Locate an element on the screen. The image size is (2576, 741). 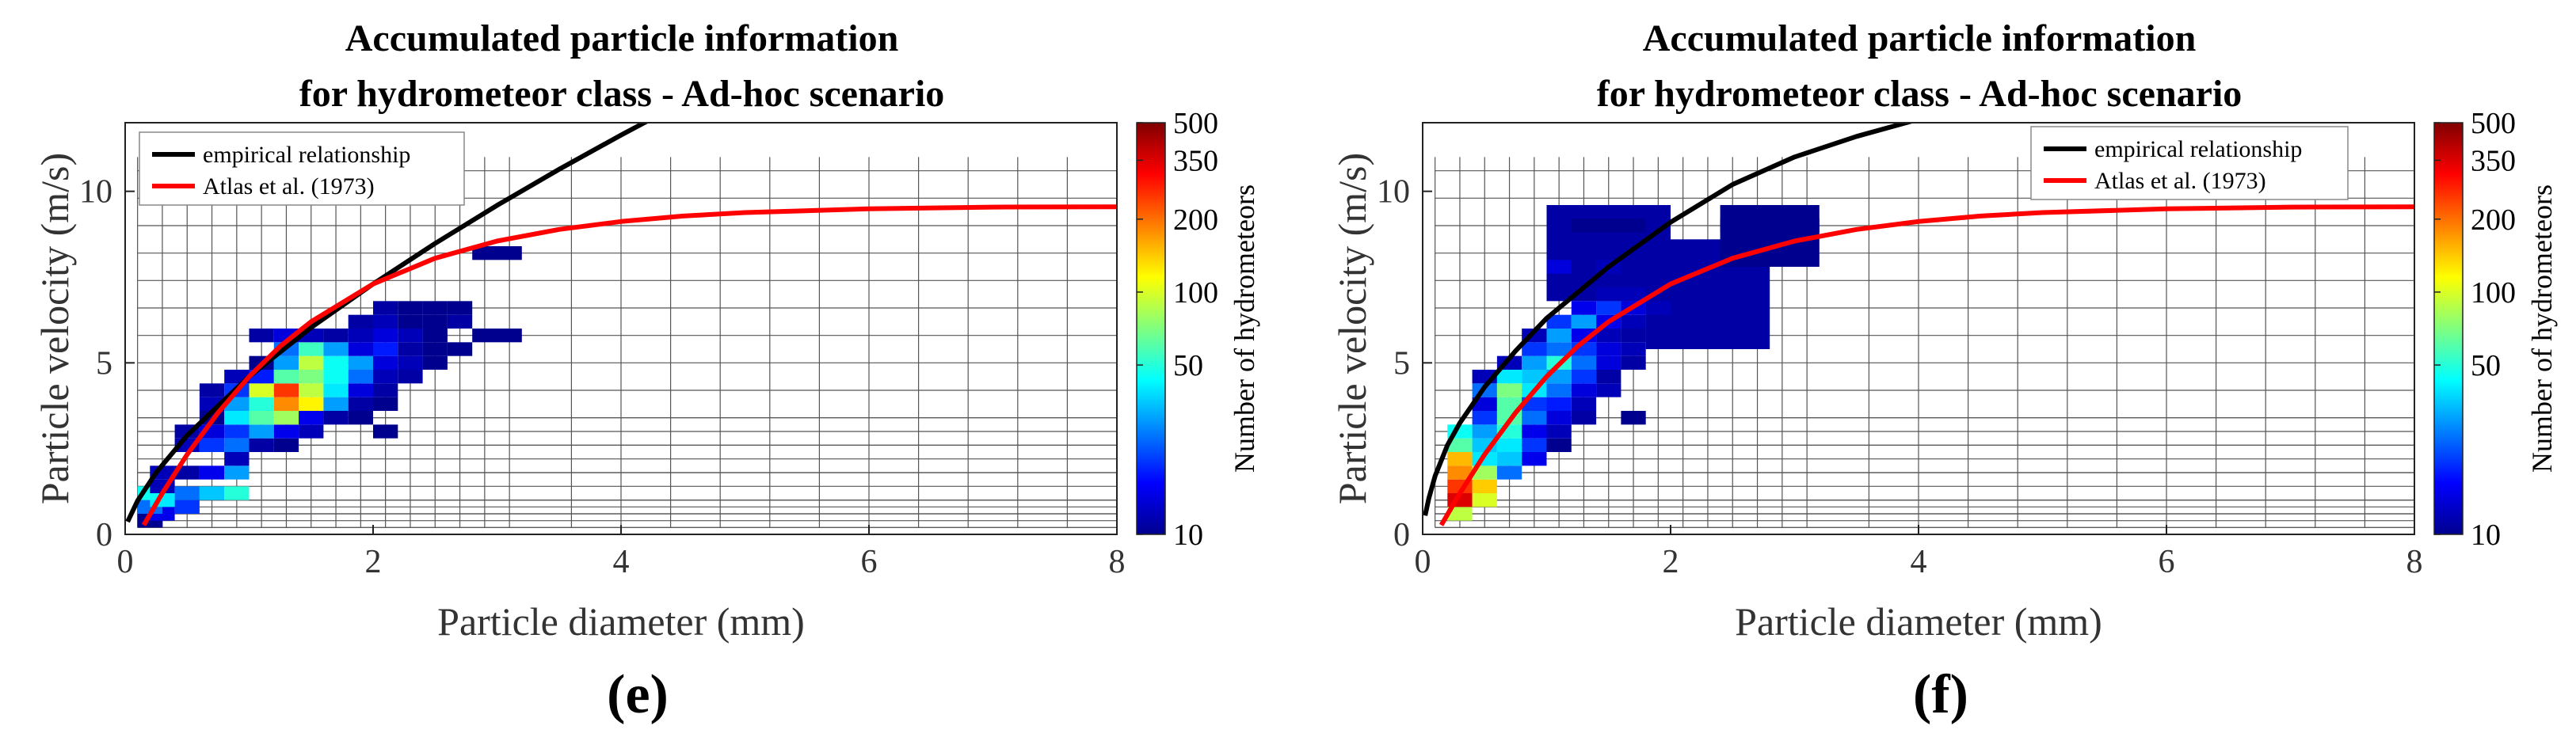
legend-label: empirical relationship is located at coordinates (2198, 149).